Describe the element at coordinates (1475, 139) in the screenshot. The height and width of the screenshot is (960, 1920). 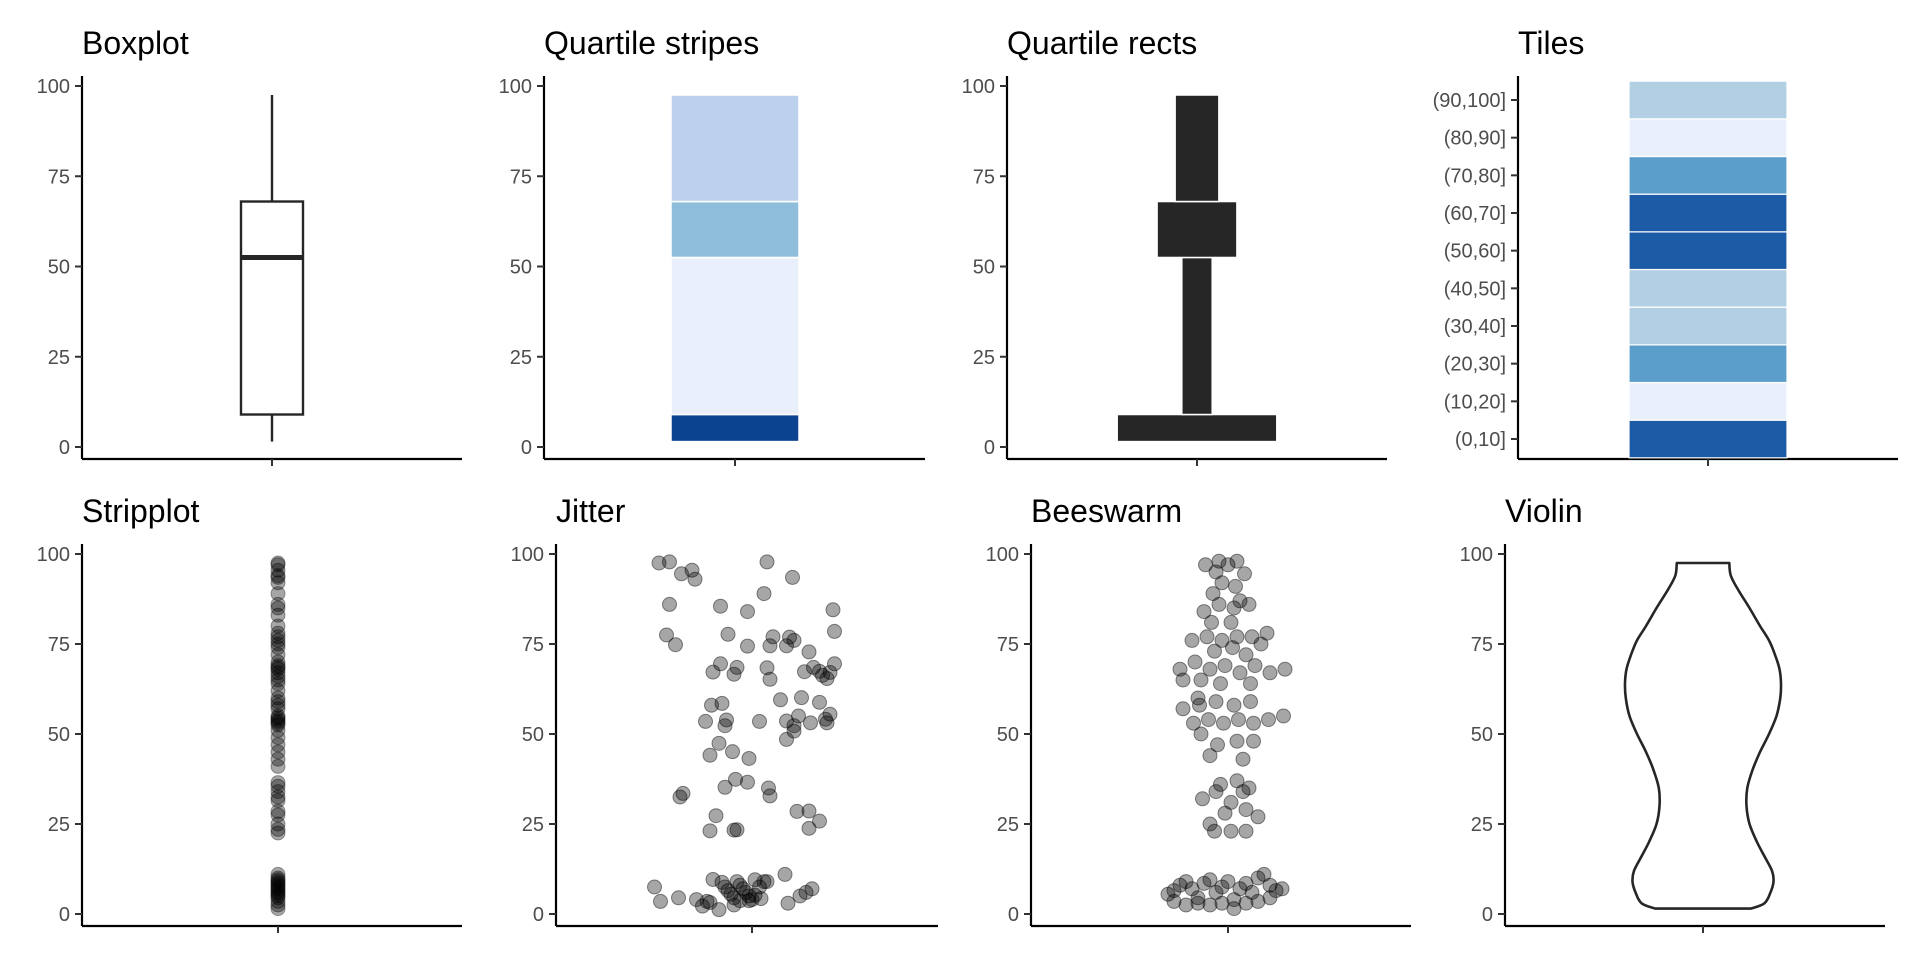
I see `y-tick-label: (80,90]` at that location.